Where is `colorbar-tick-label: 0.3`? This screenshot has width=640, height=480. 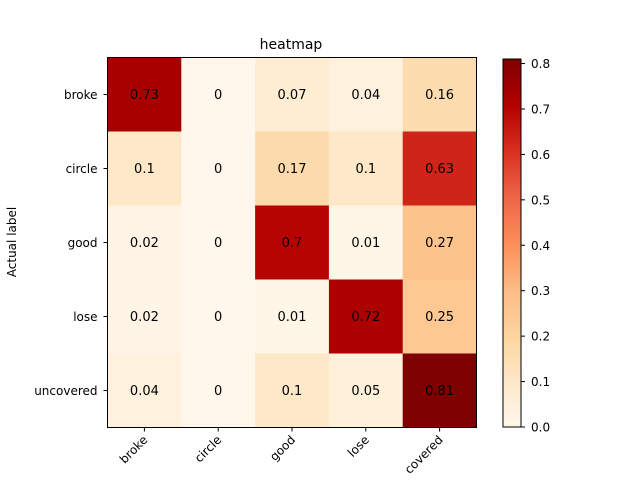
colorbar-tick-label: 0.3 is located at coordinates (540, 291).